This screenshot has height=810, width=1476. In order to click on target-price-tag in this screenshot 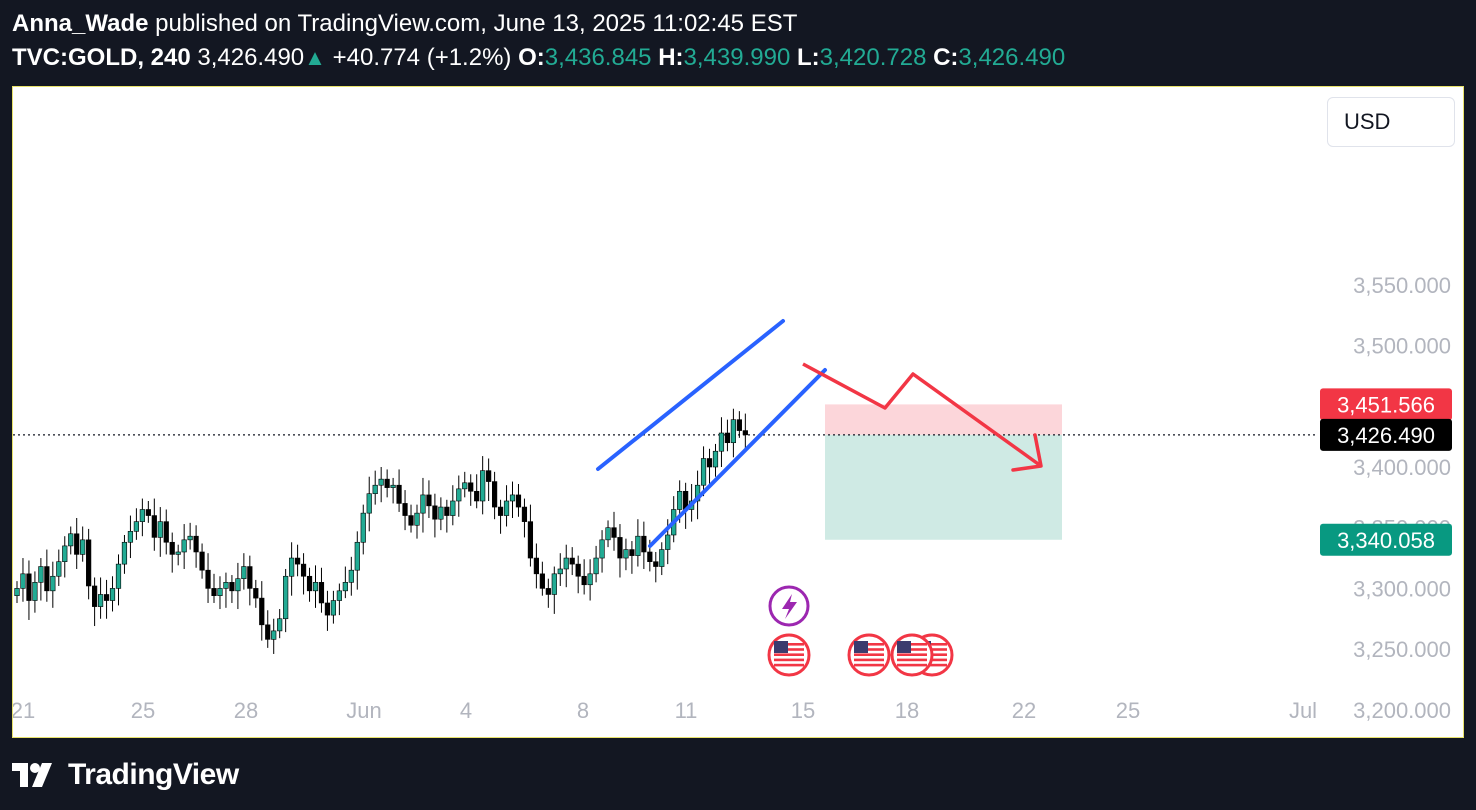, I will do `click(1386, 539)`.